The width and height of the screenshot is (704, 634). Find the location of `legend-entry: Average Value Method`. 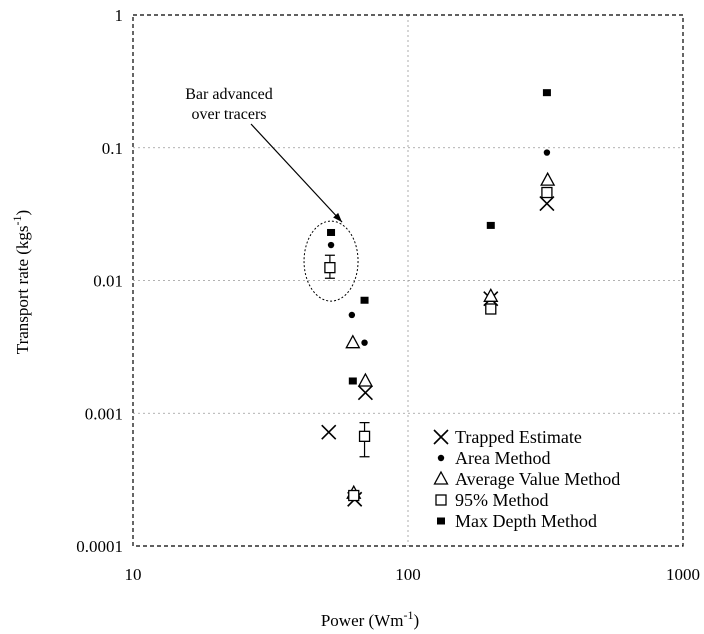

legend-entry: Average Value Method is located at coordinates (526, 479).